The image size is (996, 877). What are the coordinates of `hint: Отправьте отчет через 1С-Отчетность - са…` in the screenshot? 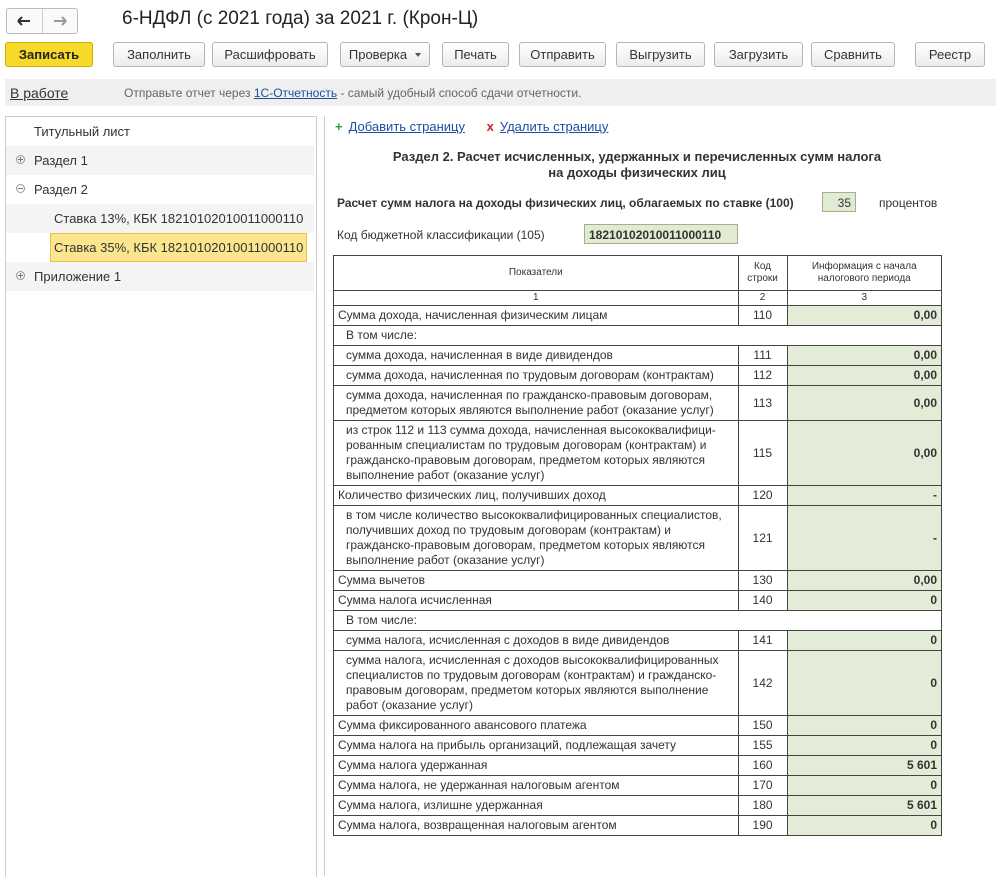 It's located at (352, 93).